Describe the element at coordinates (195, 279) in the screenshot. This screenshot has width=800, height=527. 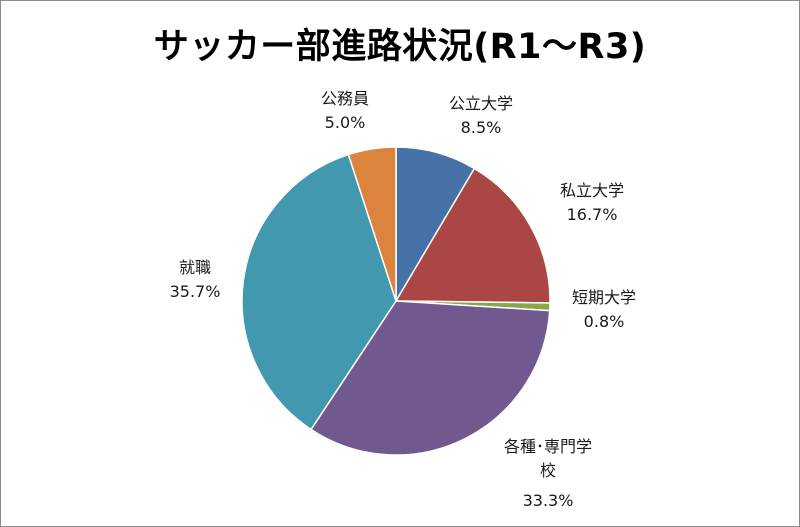
I see `slice-label: 就職 35.7%` at that location.